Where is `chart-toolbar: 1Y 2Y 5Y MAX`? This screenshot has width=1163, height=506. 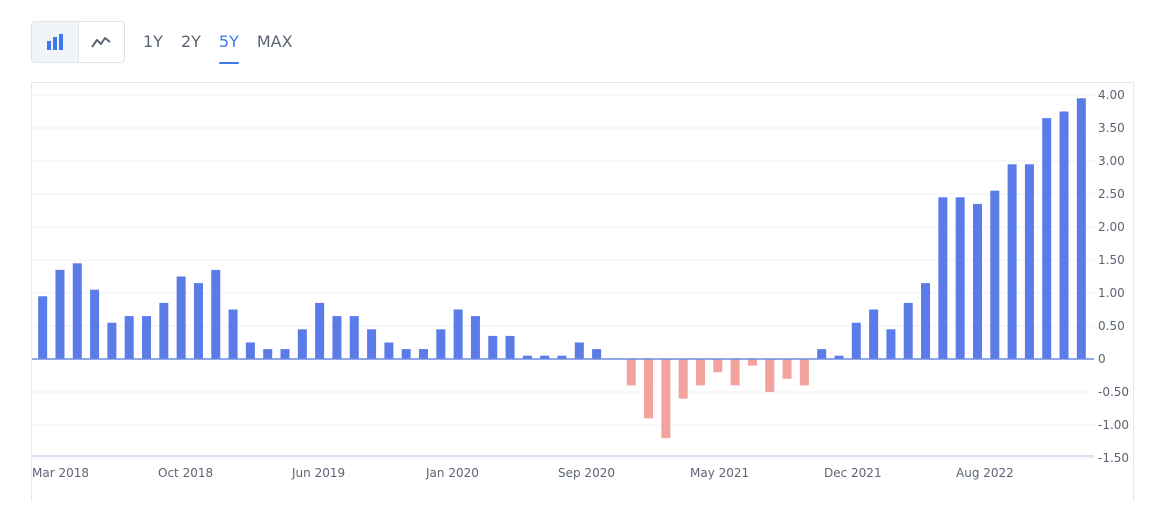 chart-toolbar: 1Y 2Y 5Y MAX is located at coordinates (171, 42).